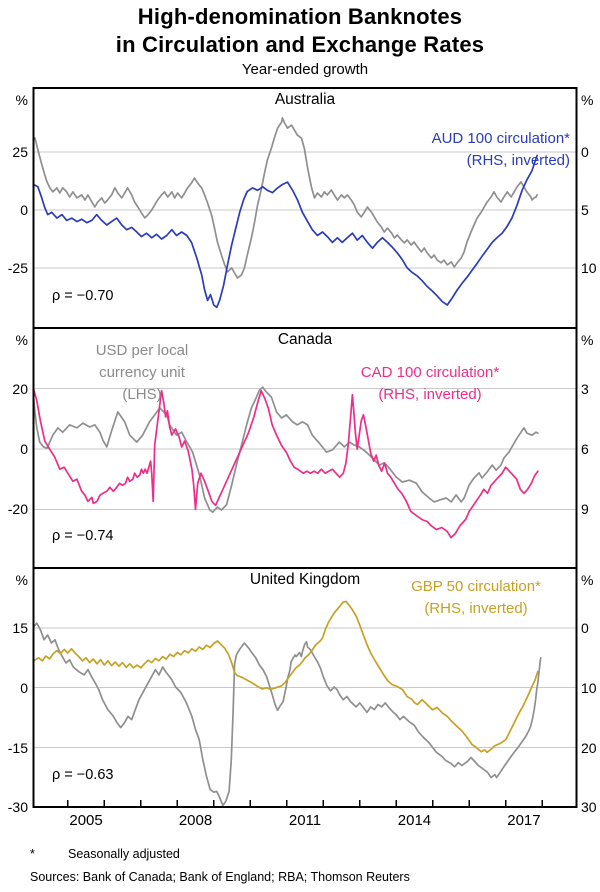 The height and width of the screenshot is (892, 600). I want to click on series-label-exchange-rate: USD per local currency unit (LHS), so click(142, 373).